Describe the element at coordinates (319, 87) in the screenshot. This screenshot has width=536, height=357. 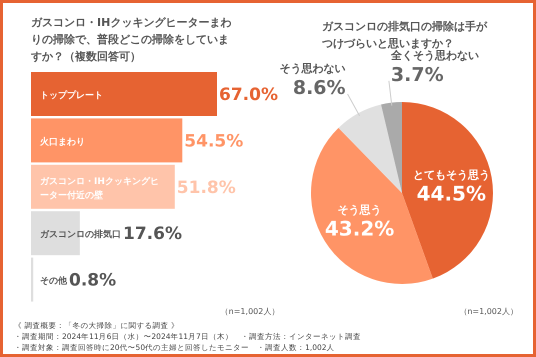
I see `data-label: 8.6%` at that location.